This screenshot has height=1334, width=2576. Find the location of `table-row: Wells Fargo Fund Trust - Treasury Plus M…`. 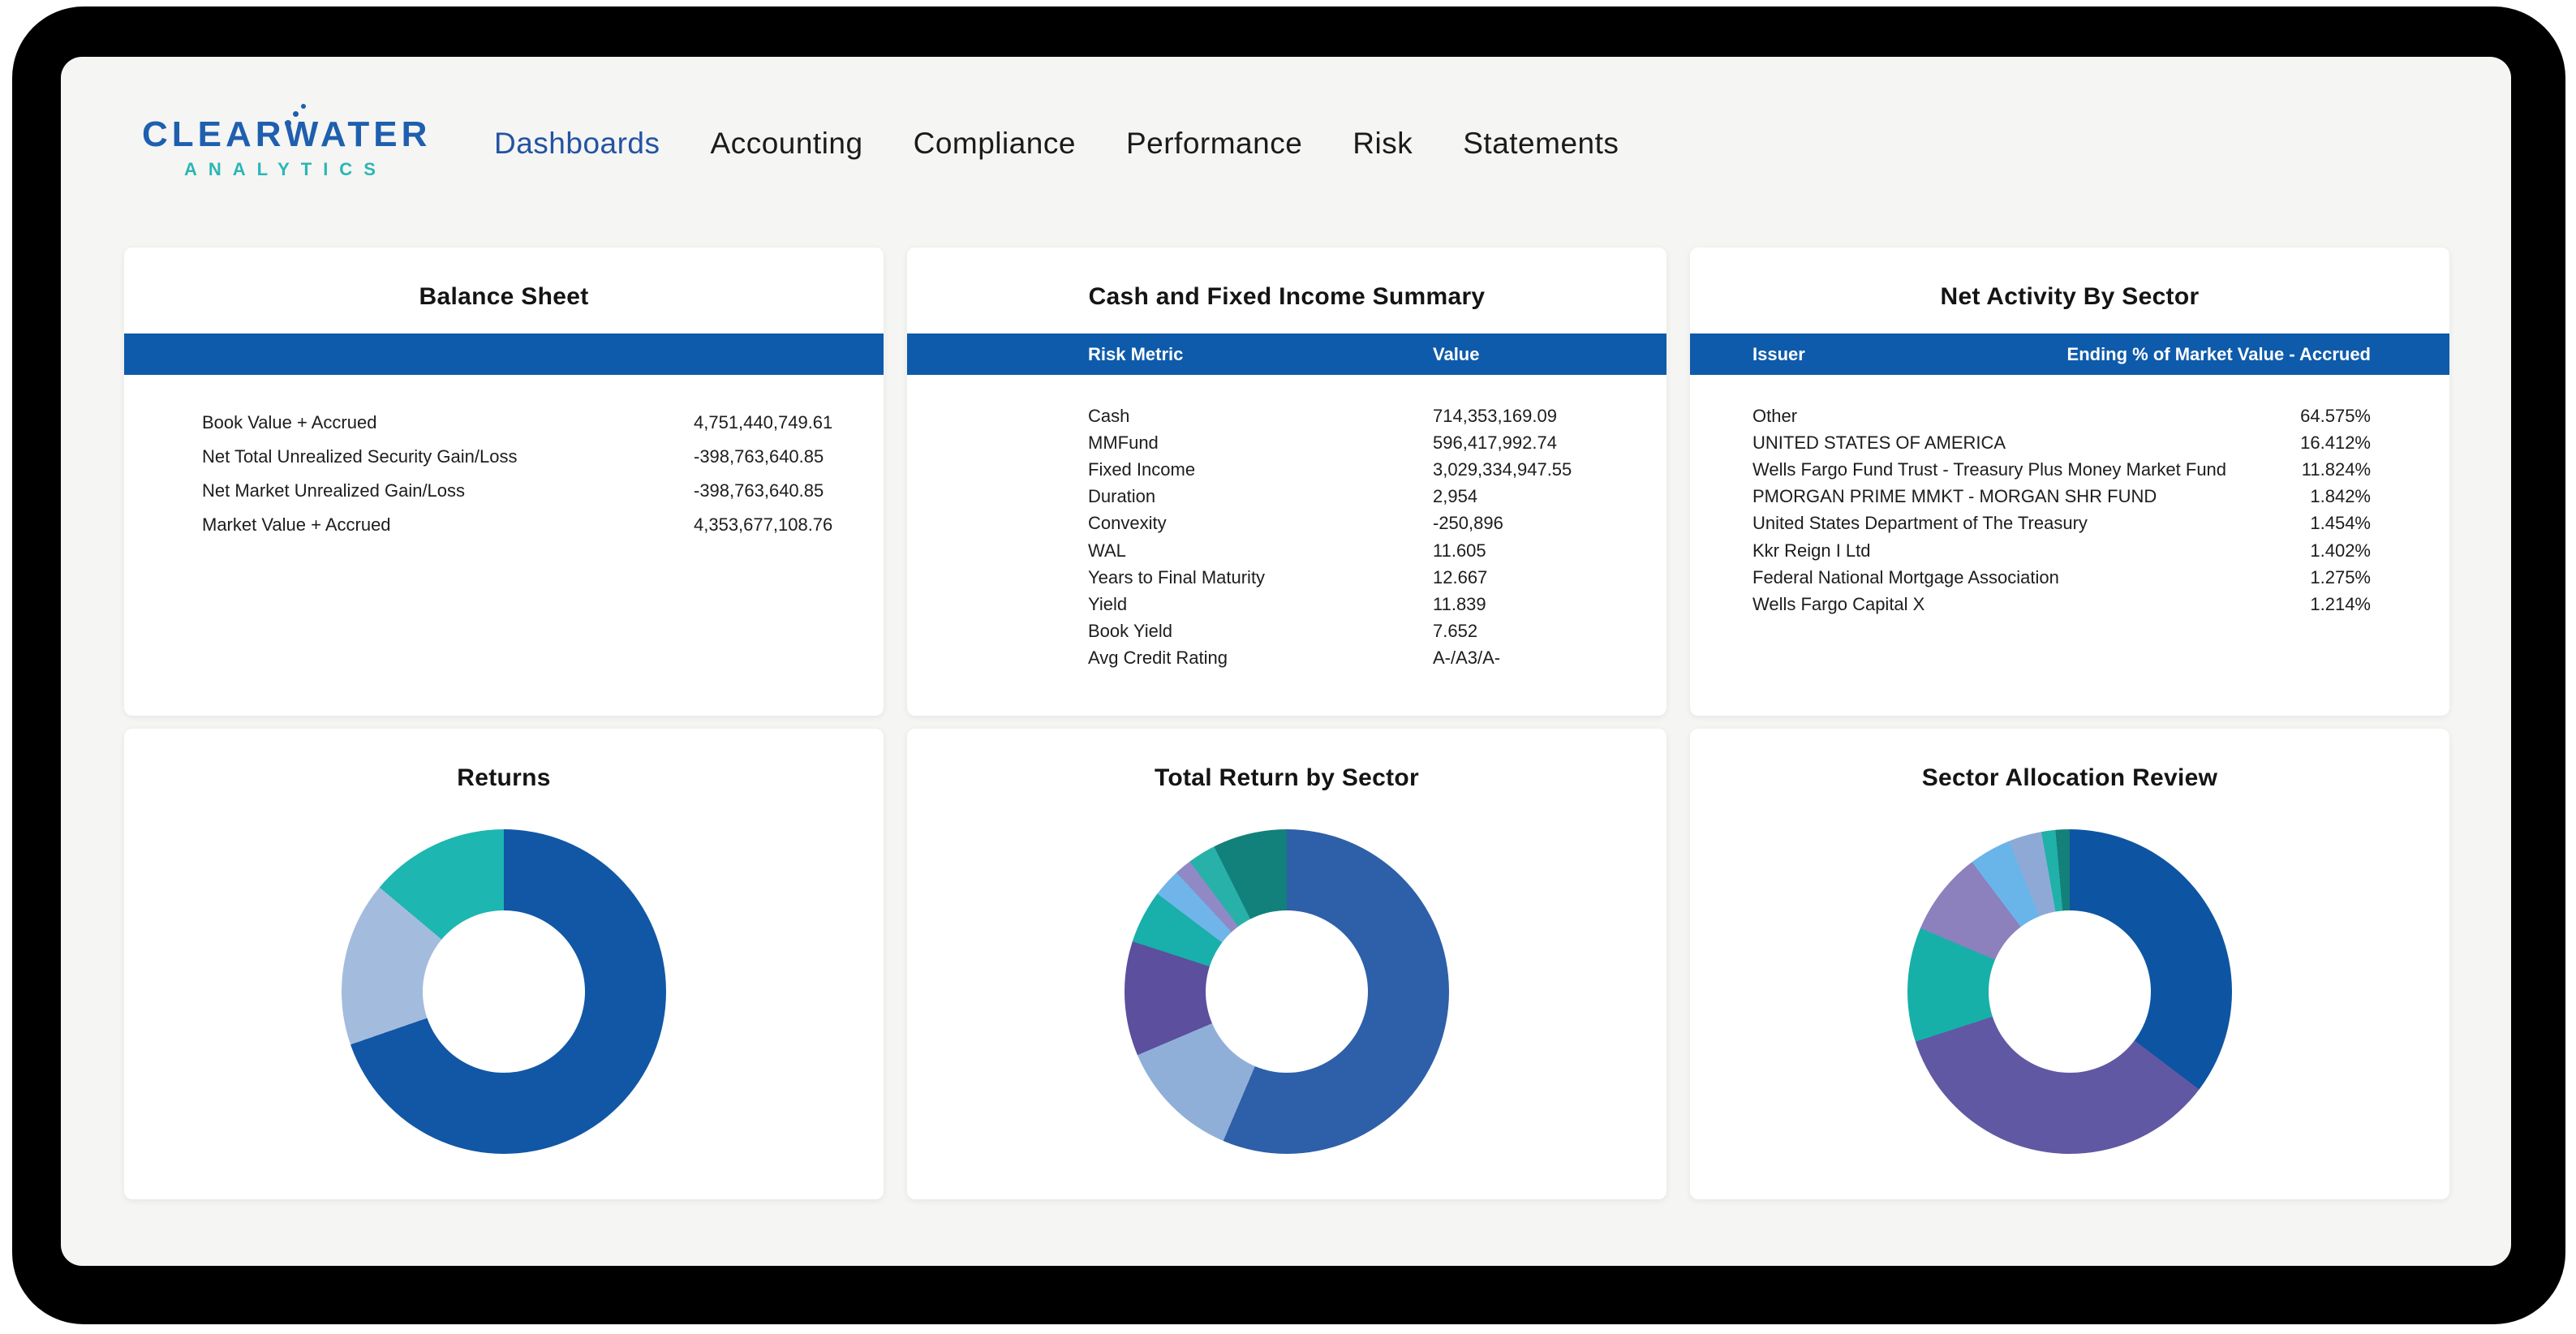

table-row: Wells Fargo Fund Trust - Treasury Plus M… is located at coordinates (2069, 469).